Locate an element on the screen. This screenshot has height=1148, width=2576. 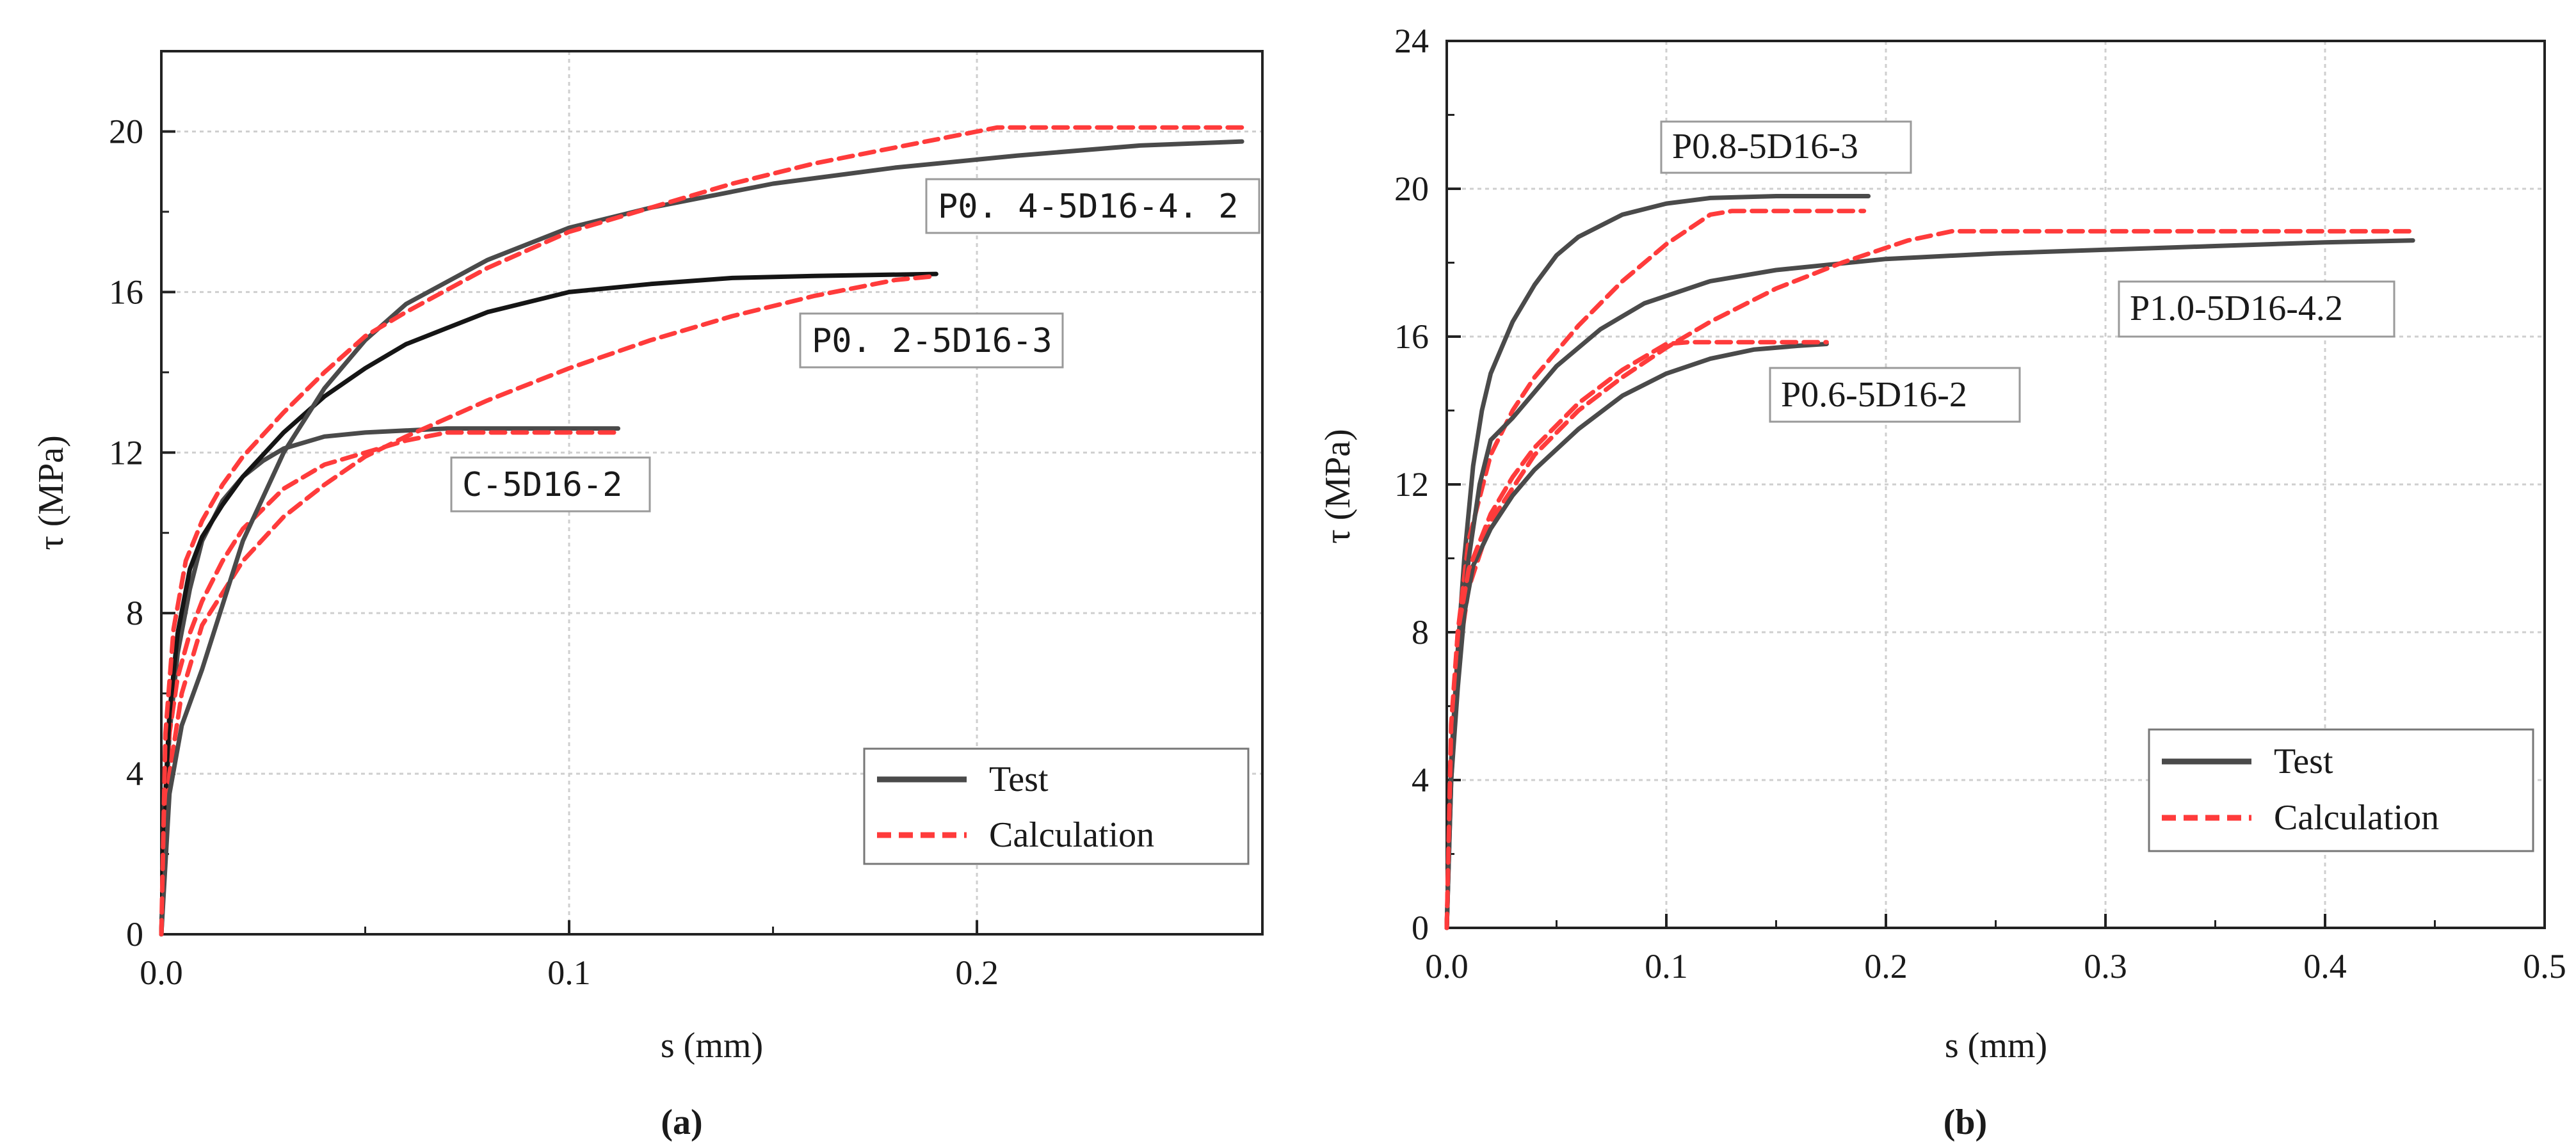
x-axis-title-a: s (mm) is located at coordinates (712, 1045).